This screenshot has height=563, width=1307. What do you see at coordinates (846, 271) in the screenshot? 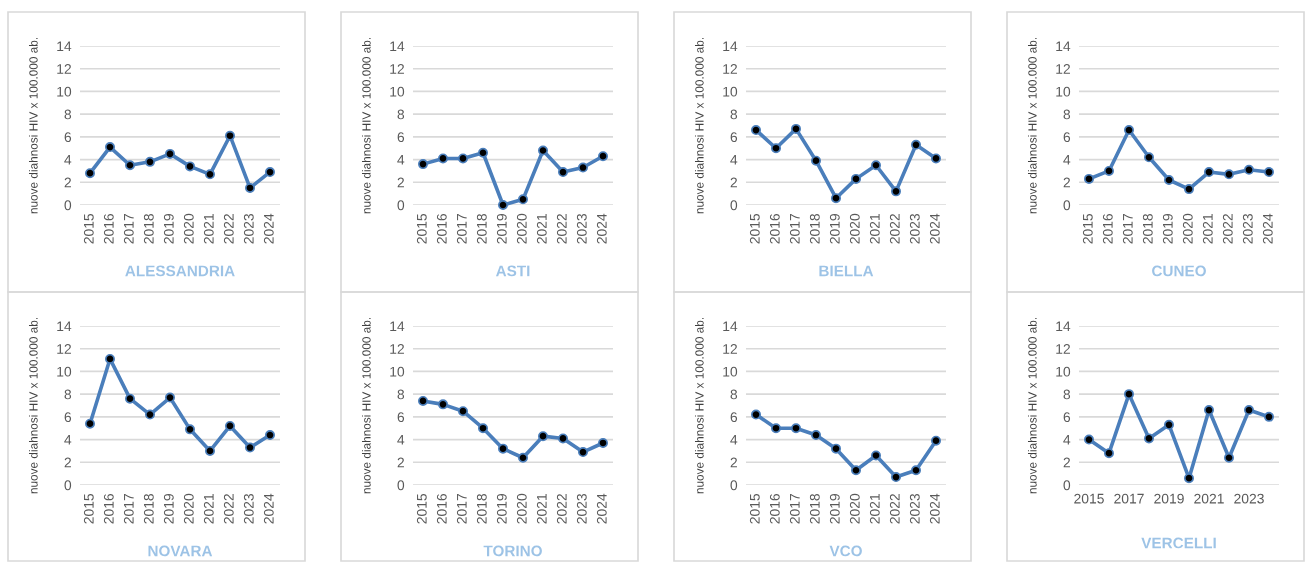
I see `text: BIELLA` at bounding box center [846, 271].